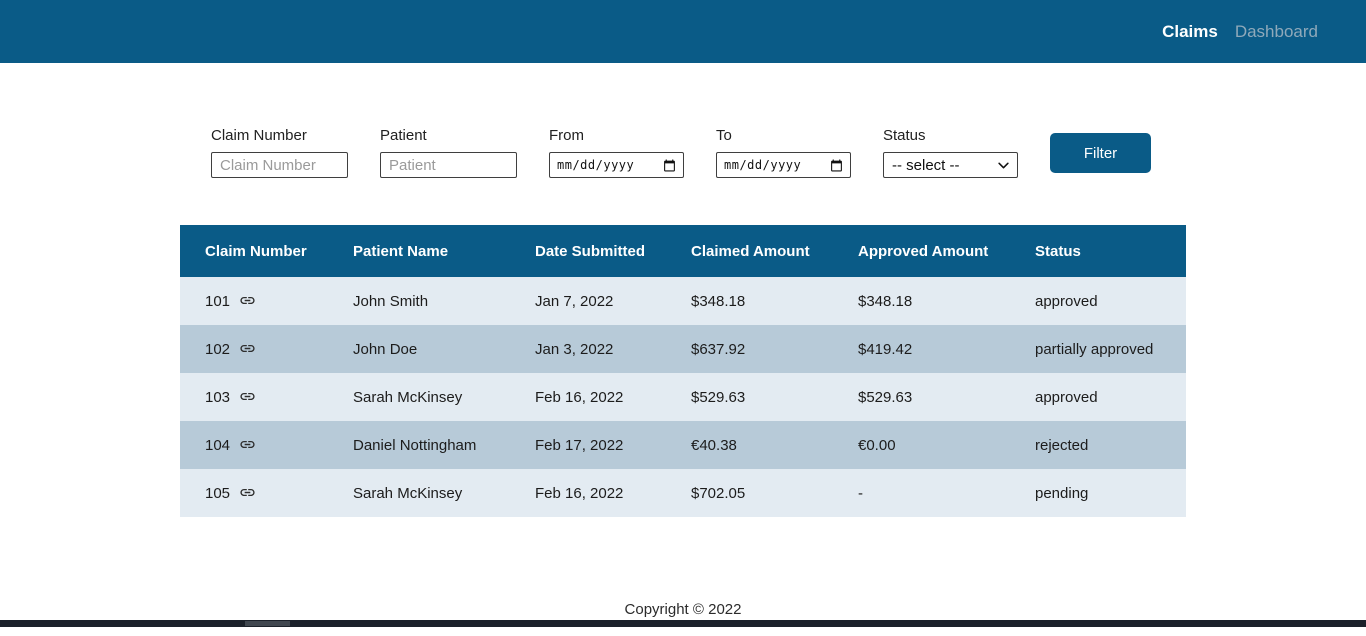 This screenshot has width=1366, height=636. I want to click on claimed-amount-cell: €40.38, so click(749, 445).